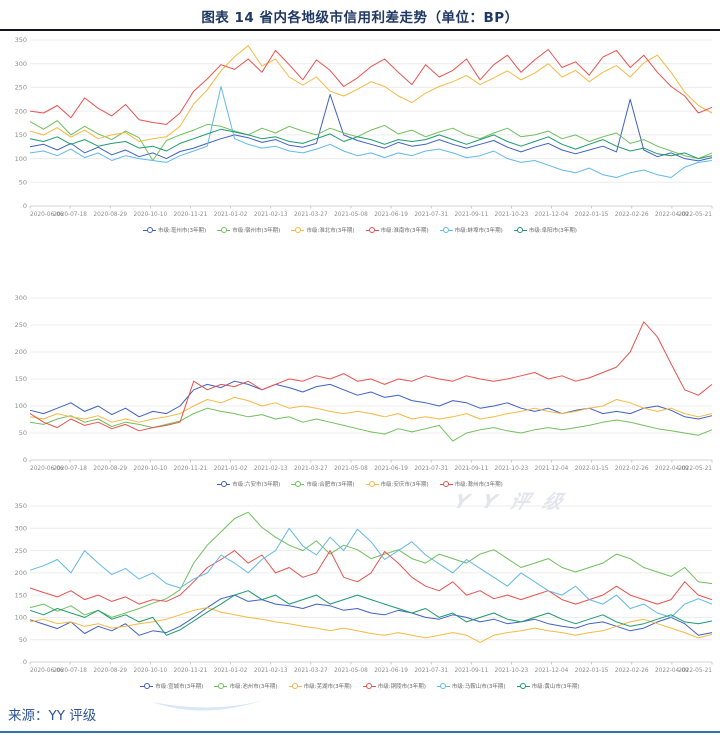 The image size is (720, 735). Describe the element at coordinates (21, 159) in the screenshot. I see `y-tick-label: 100` at that location.